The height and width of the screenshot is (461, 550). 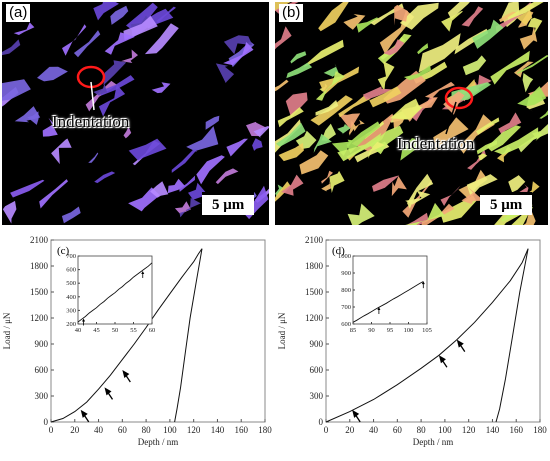 What do you see at coordinates (18, 13) in the screenshot?
I see `panel-label-a: (a)` at bounding box center [18, 13].